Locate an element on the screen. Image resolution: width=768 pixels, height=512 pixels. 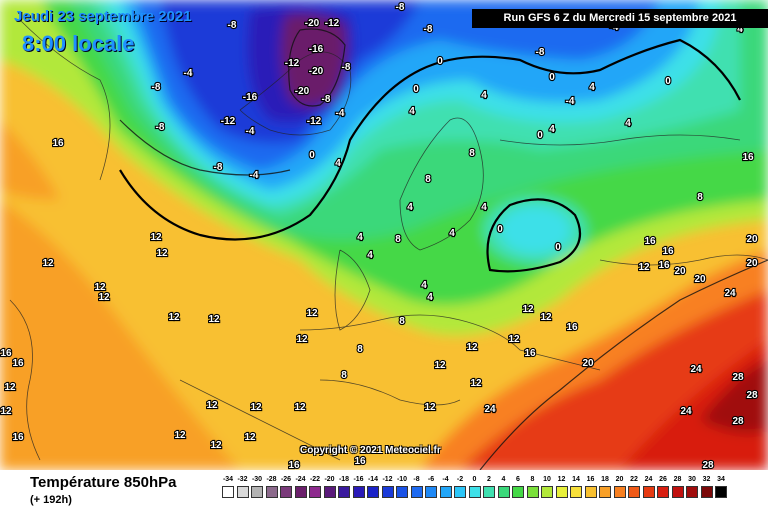
isotherm-label: 20 is located at coordinates (700, 279).